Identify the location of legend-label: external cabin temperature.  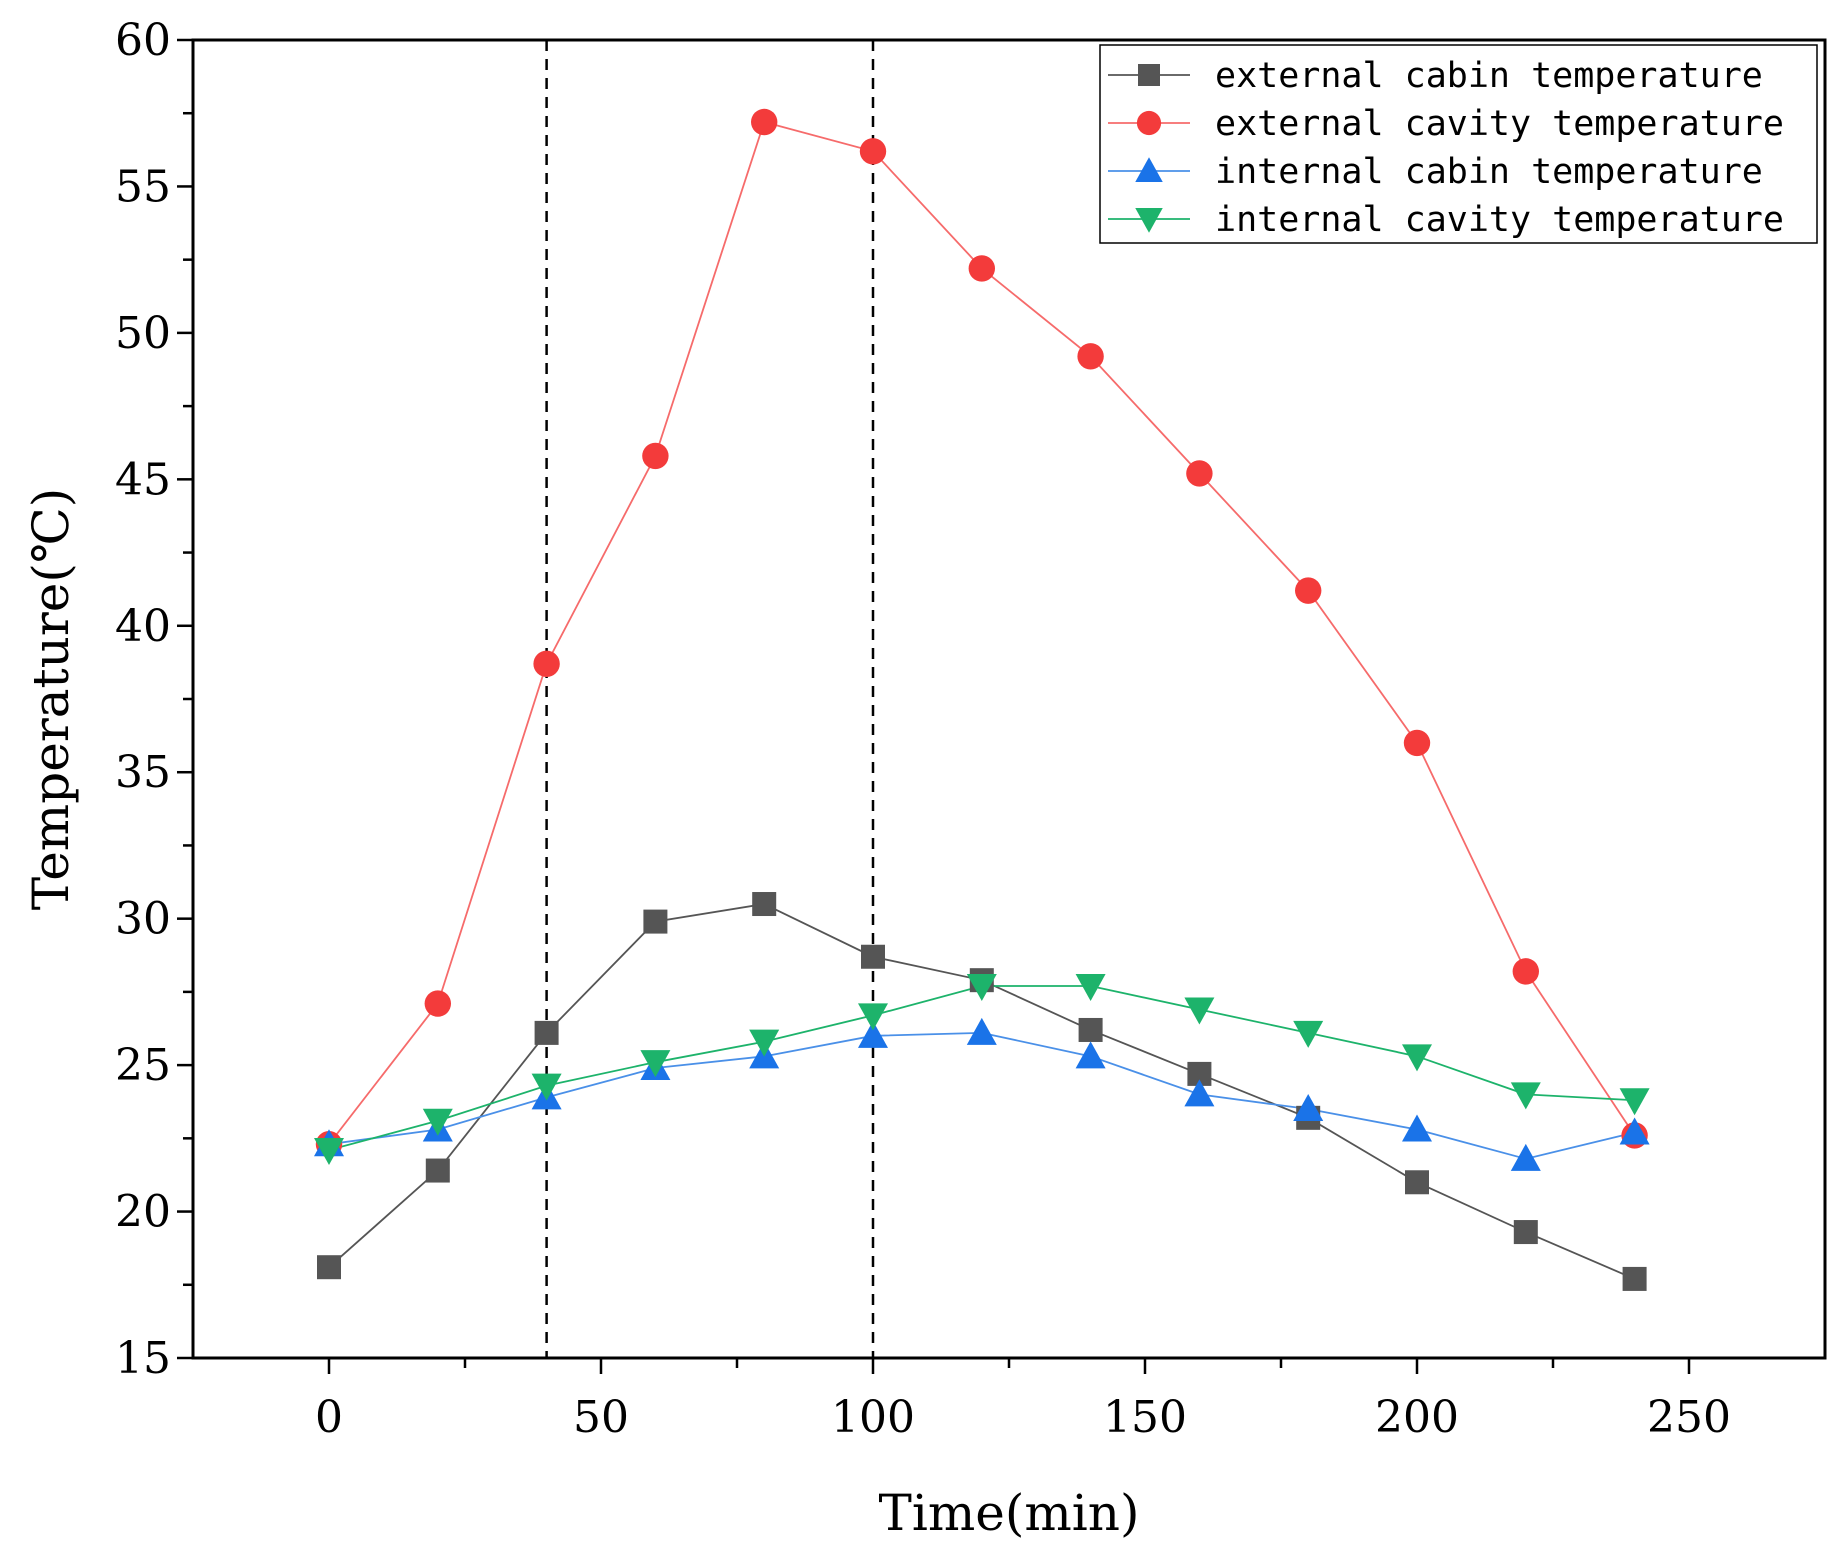
(1489, 76).